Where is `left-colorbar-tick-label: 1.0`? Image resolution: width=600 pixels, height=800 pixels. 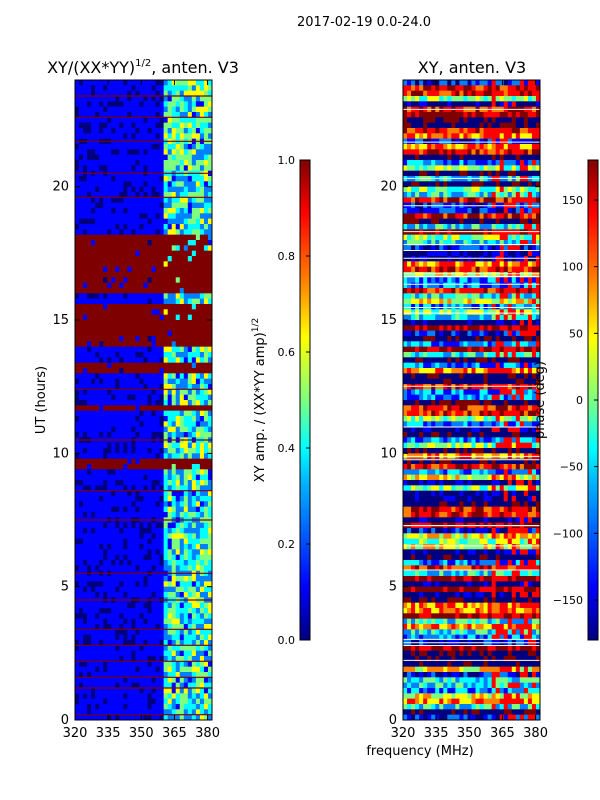
left-colorbar-tick-label: 1.0 is located at coordinates (287, 160).